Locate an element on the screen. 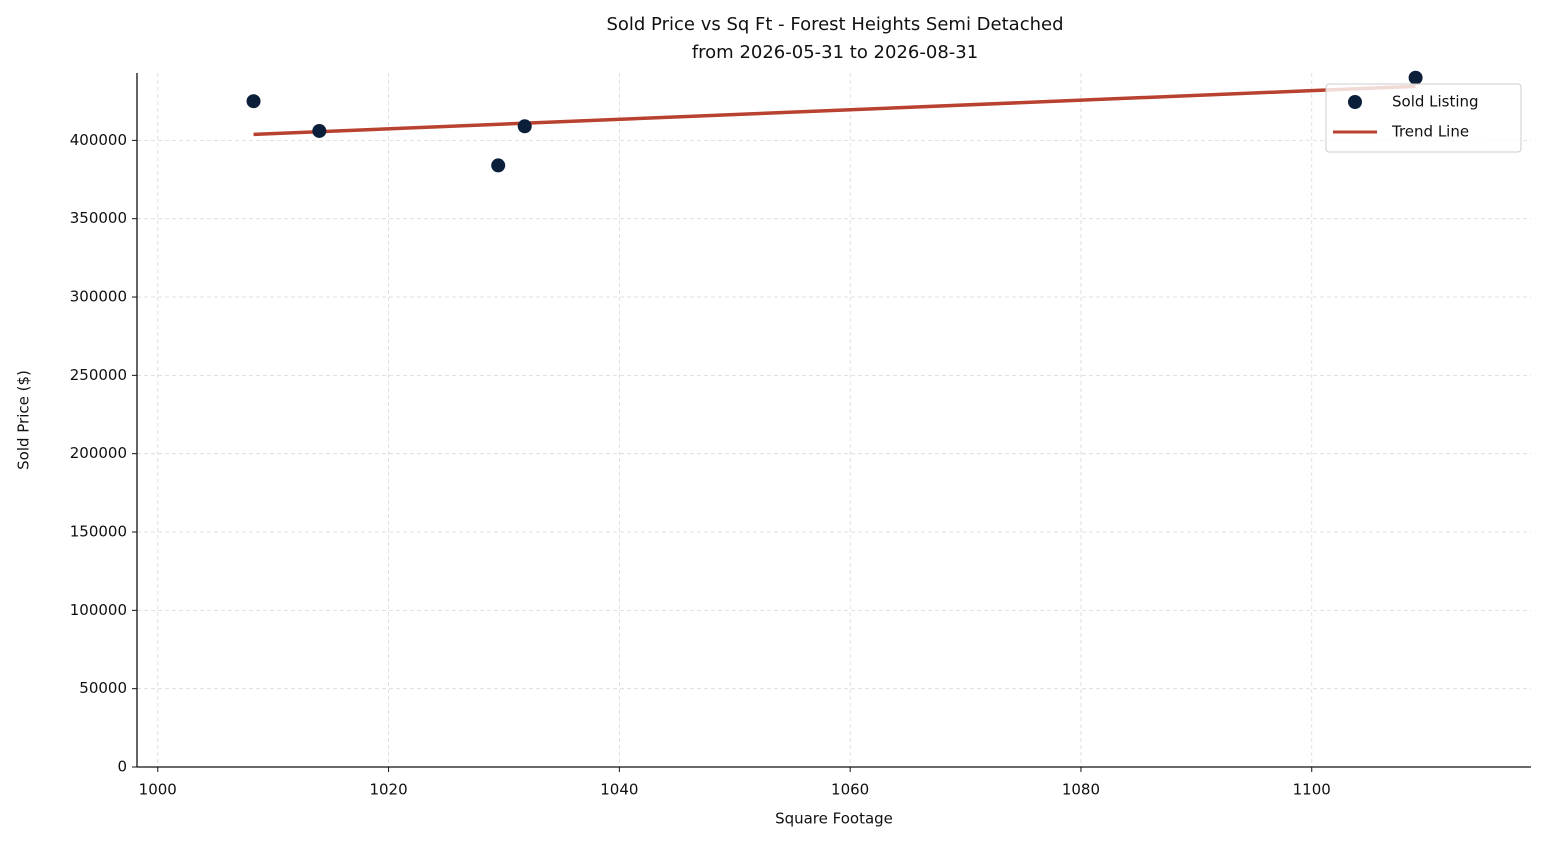 Image resolution: width=1547 pixels, height=845 pixels. y-tick-label: 250000 is located at coordinates (98, 375).